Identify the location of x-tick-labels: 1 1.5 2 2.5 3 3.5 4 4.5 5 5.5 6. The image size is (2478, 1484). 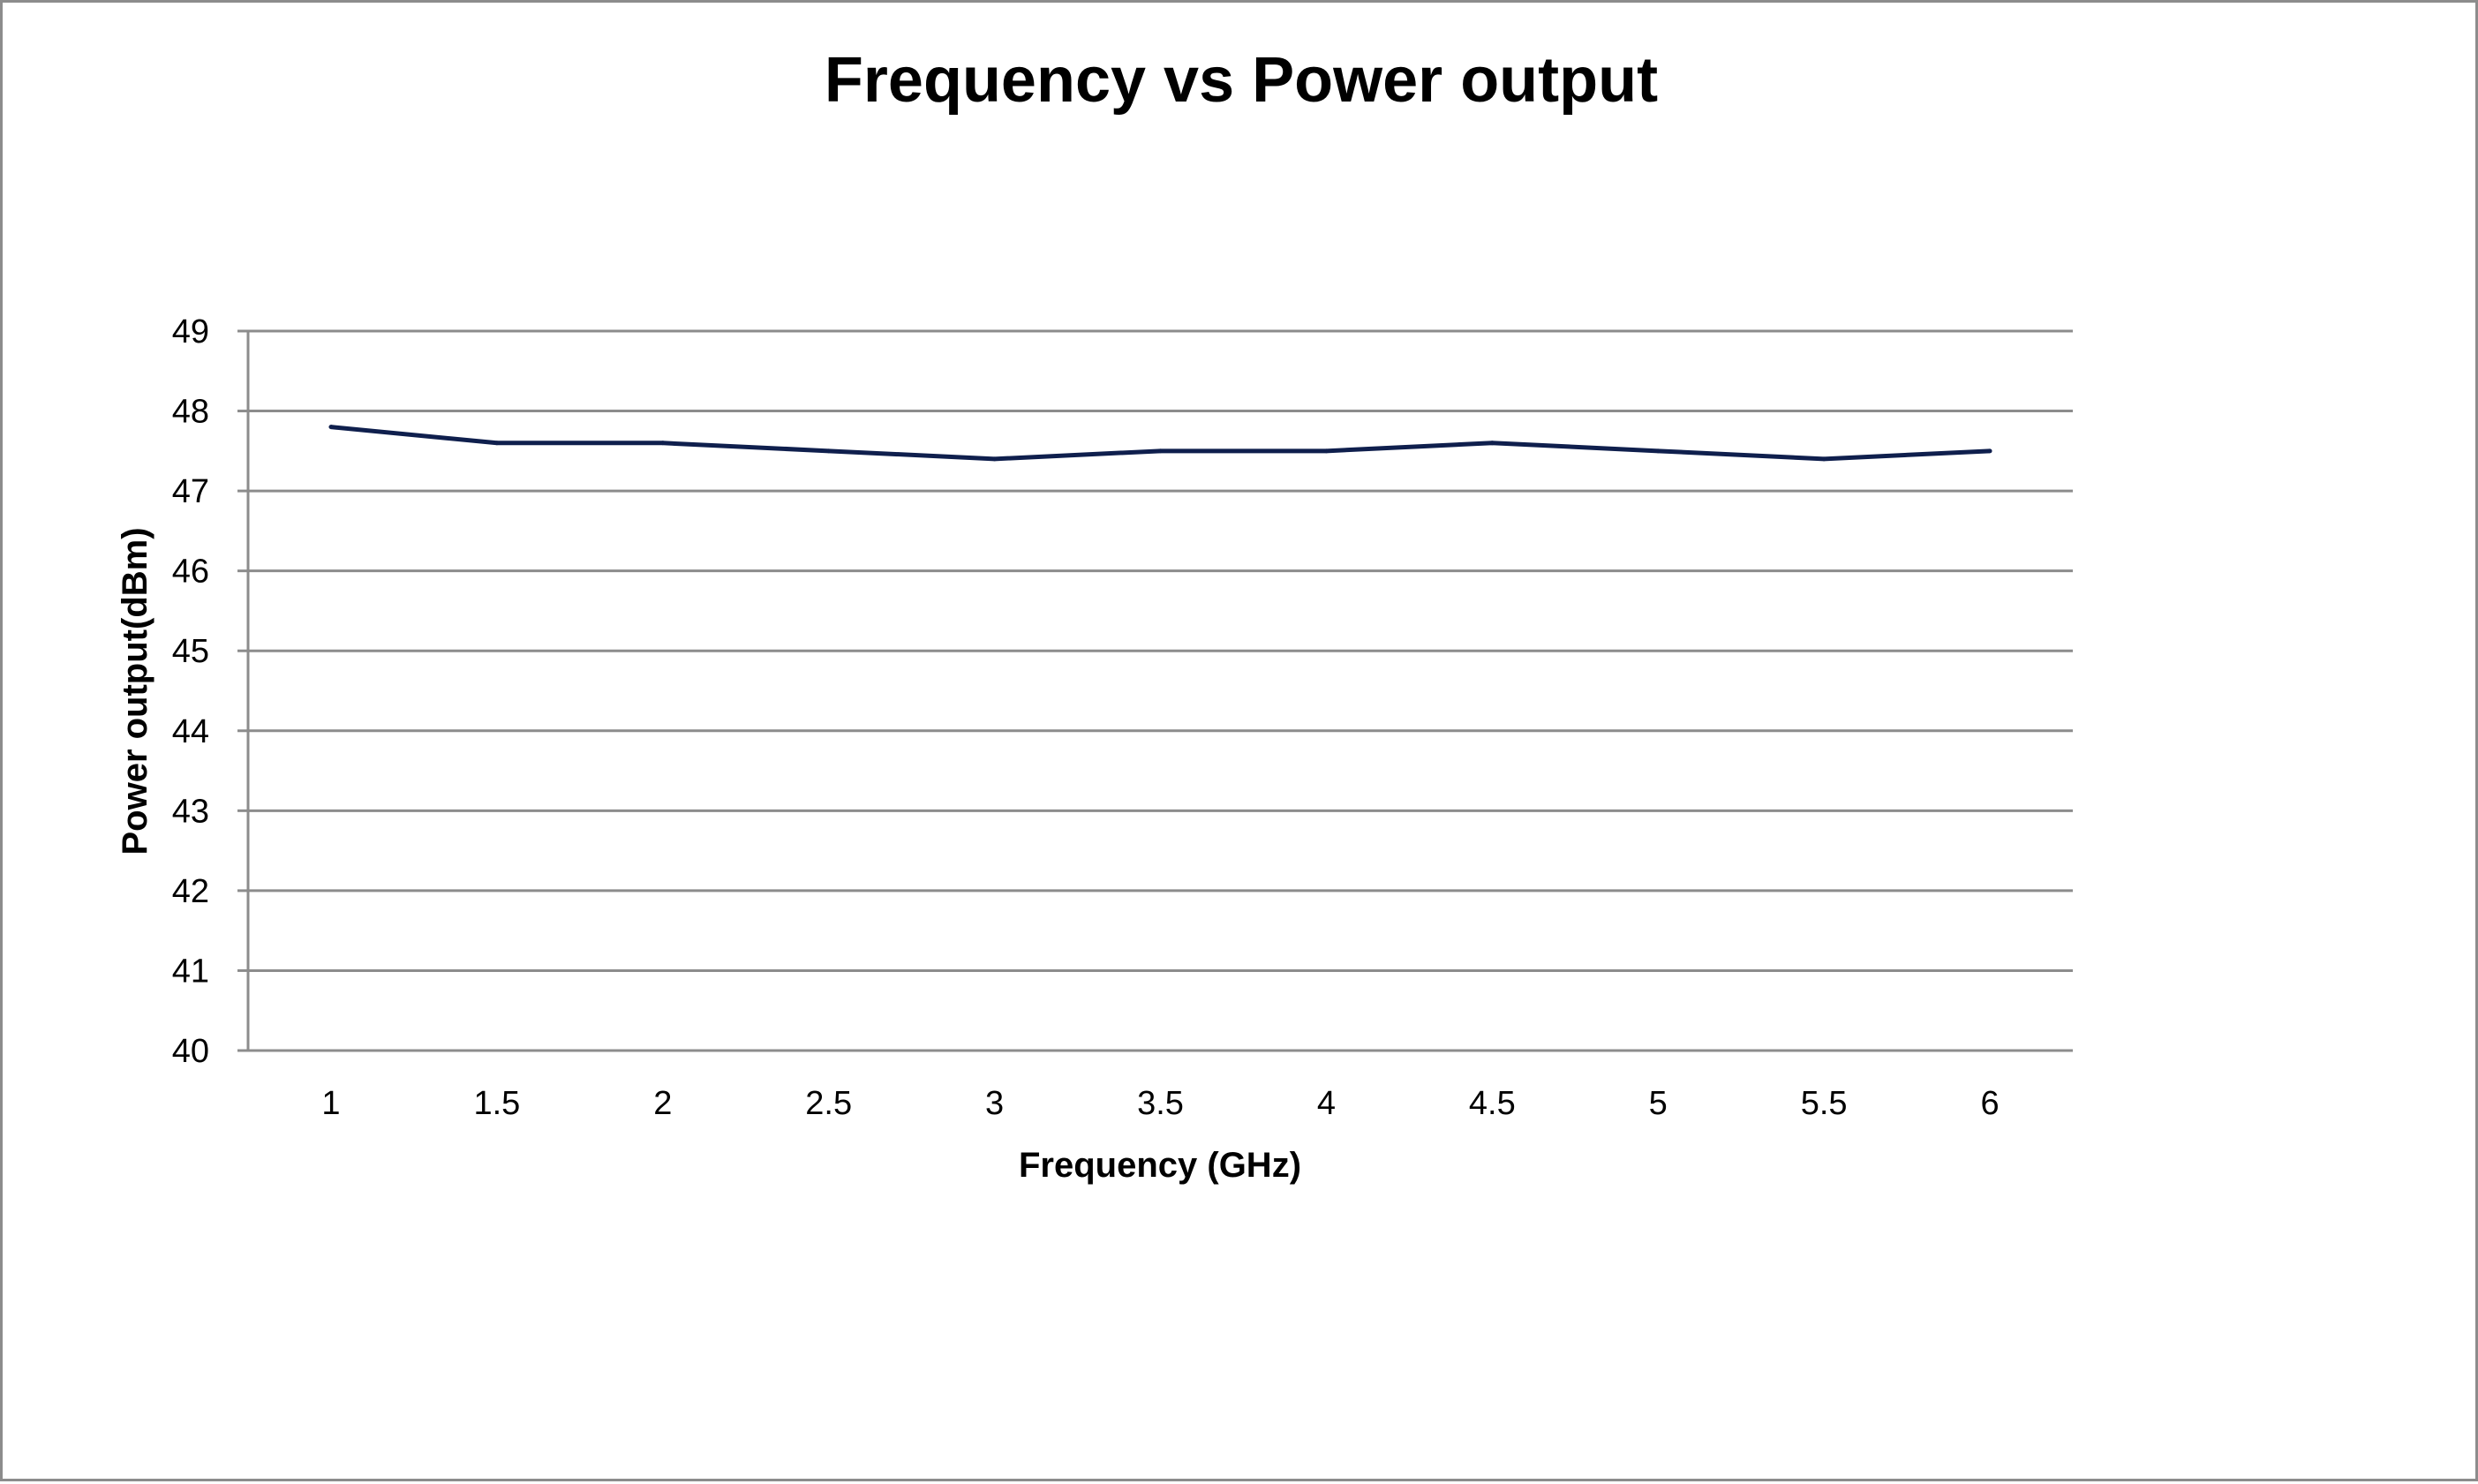
(1160, 1103).